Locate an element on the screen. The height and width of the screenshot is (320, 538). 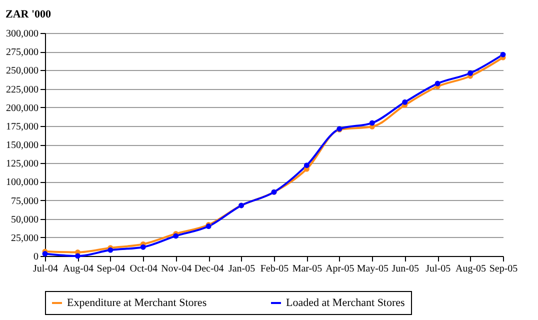
x-tick-label: Feb-05 is located at coordinates (274, 269).